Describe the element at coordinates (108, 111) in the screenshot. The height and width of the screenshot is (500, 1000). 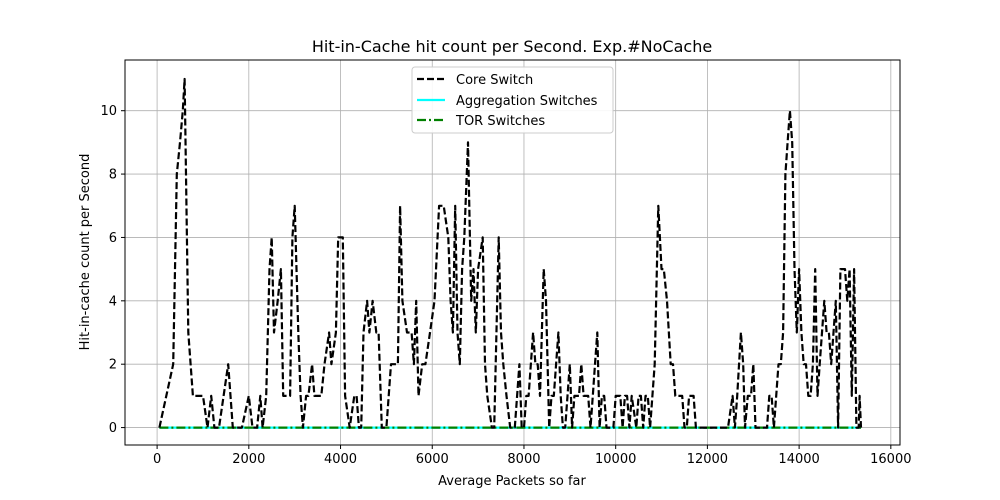
I see `y-tick-label: 10` at that location.